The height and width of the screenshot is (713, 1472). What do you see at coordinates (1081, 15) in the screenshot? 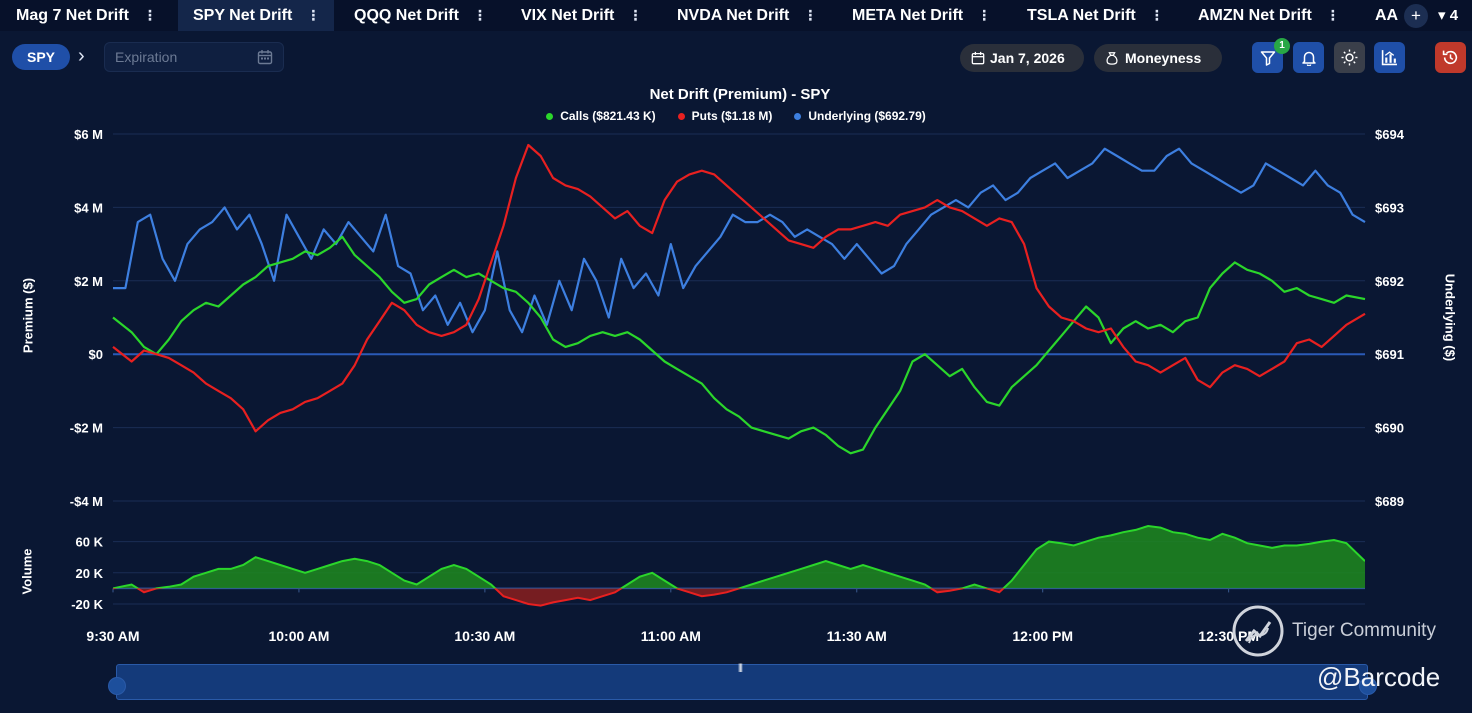
I see `tab-label: TSLA Net Drift` at bounding box center [1081, 15].